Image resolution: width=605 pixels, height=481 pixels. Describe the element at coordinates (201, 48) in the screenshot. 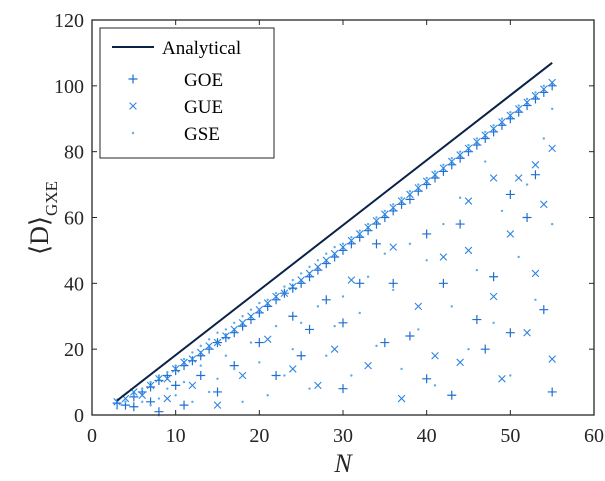

I see `legend-label-analytical: Analytical` at that location.